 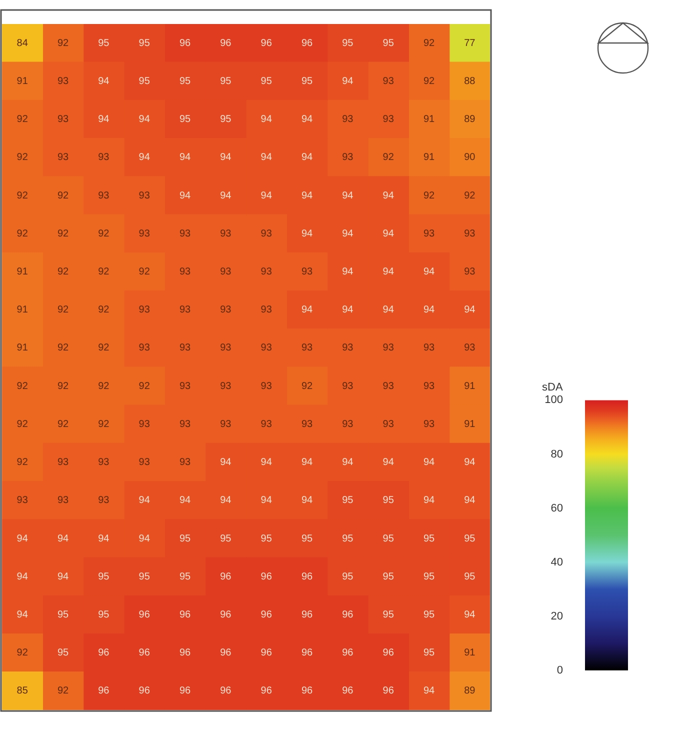 I want to click on data-label: 90, so click(x=470, y=158).